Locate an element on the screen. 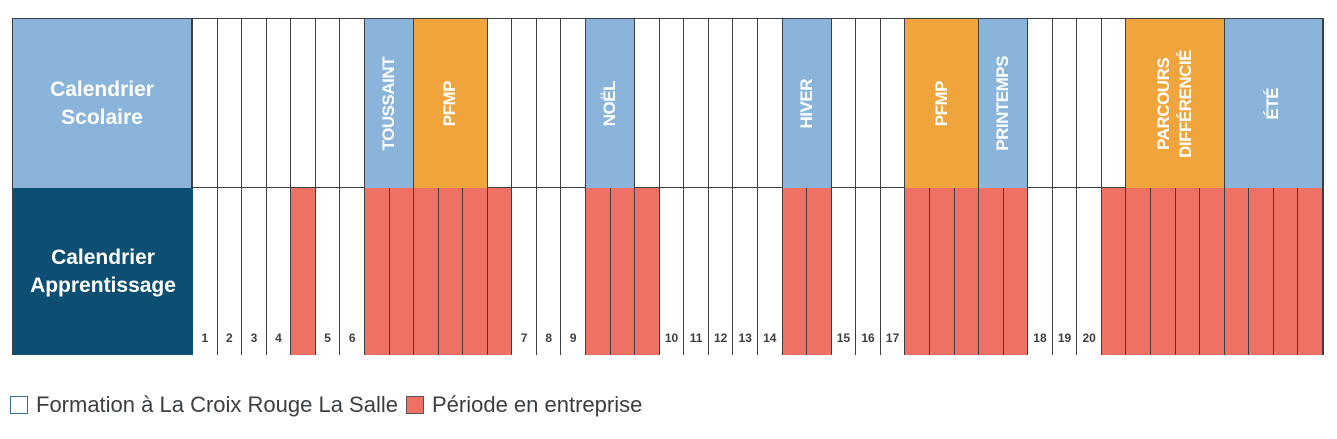  week-number: 15 is located at coordinates (843, 338).